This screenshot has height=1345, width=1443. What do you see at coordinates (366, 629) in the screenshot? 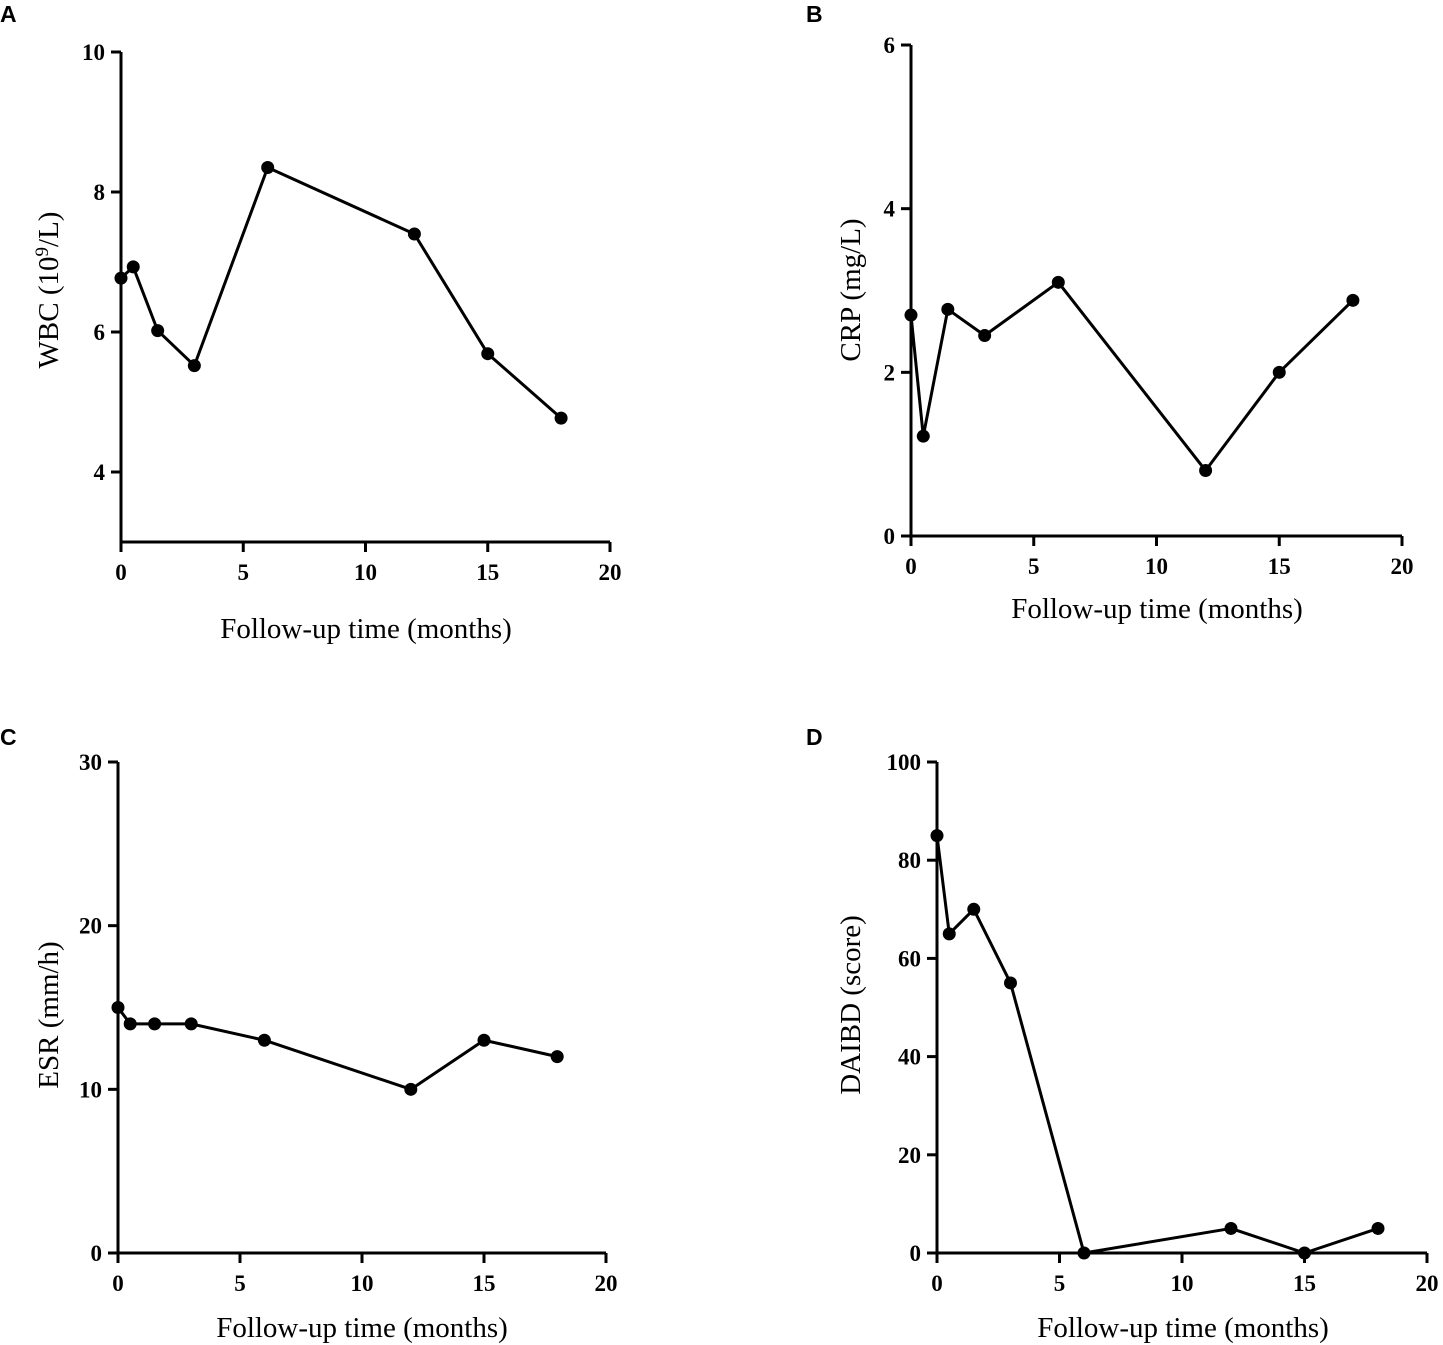
I see `x-axis-title-a: Follow-up time (months)` at bounding box center [366, 629].